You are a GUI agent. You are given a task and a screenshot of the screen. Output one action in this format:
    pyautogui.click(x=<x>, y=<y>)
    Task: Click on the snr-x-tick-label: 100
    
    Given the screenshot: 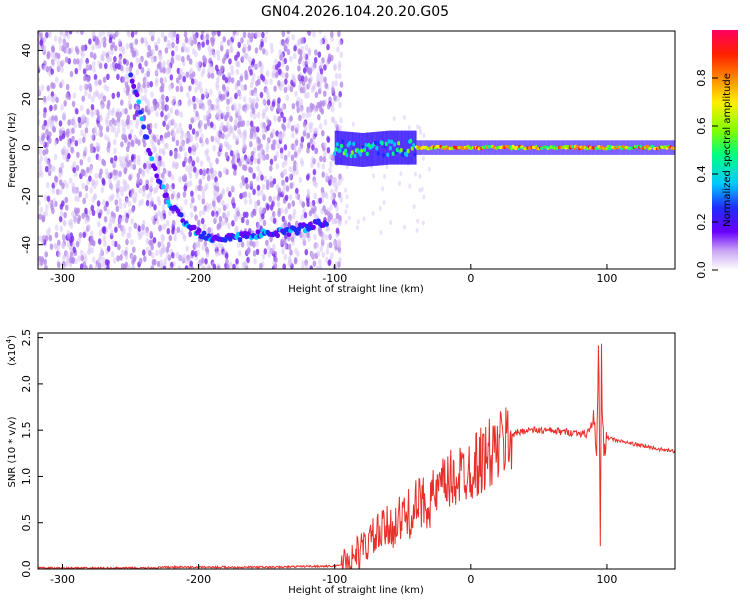 What is the action you would take?
    pyautogui.click(x=606, y=579)
    